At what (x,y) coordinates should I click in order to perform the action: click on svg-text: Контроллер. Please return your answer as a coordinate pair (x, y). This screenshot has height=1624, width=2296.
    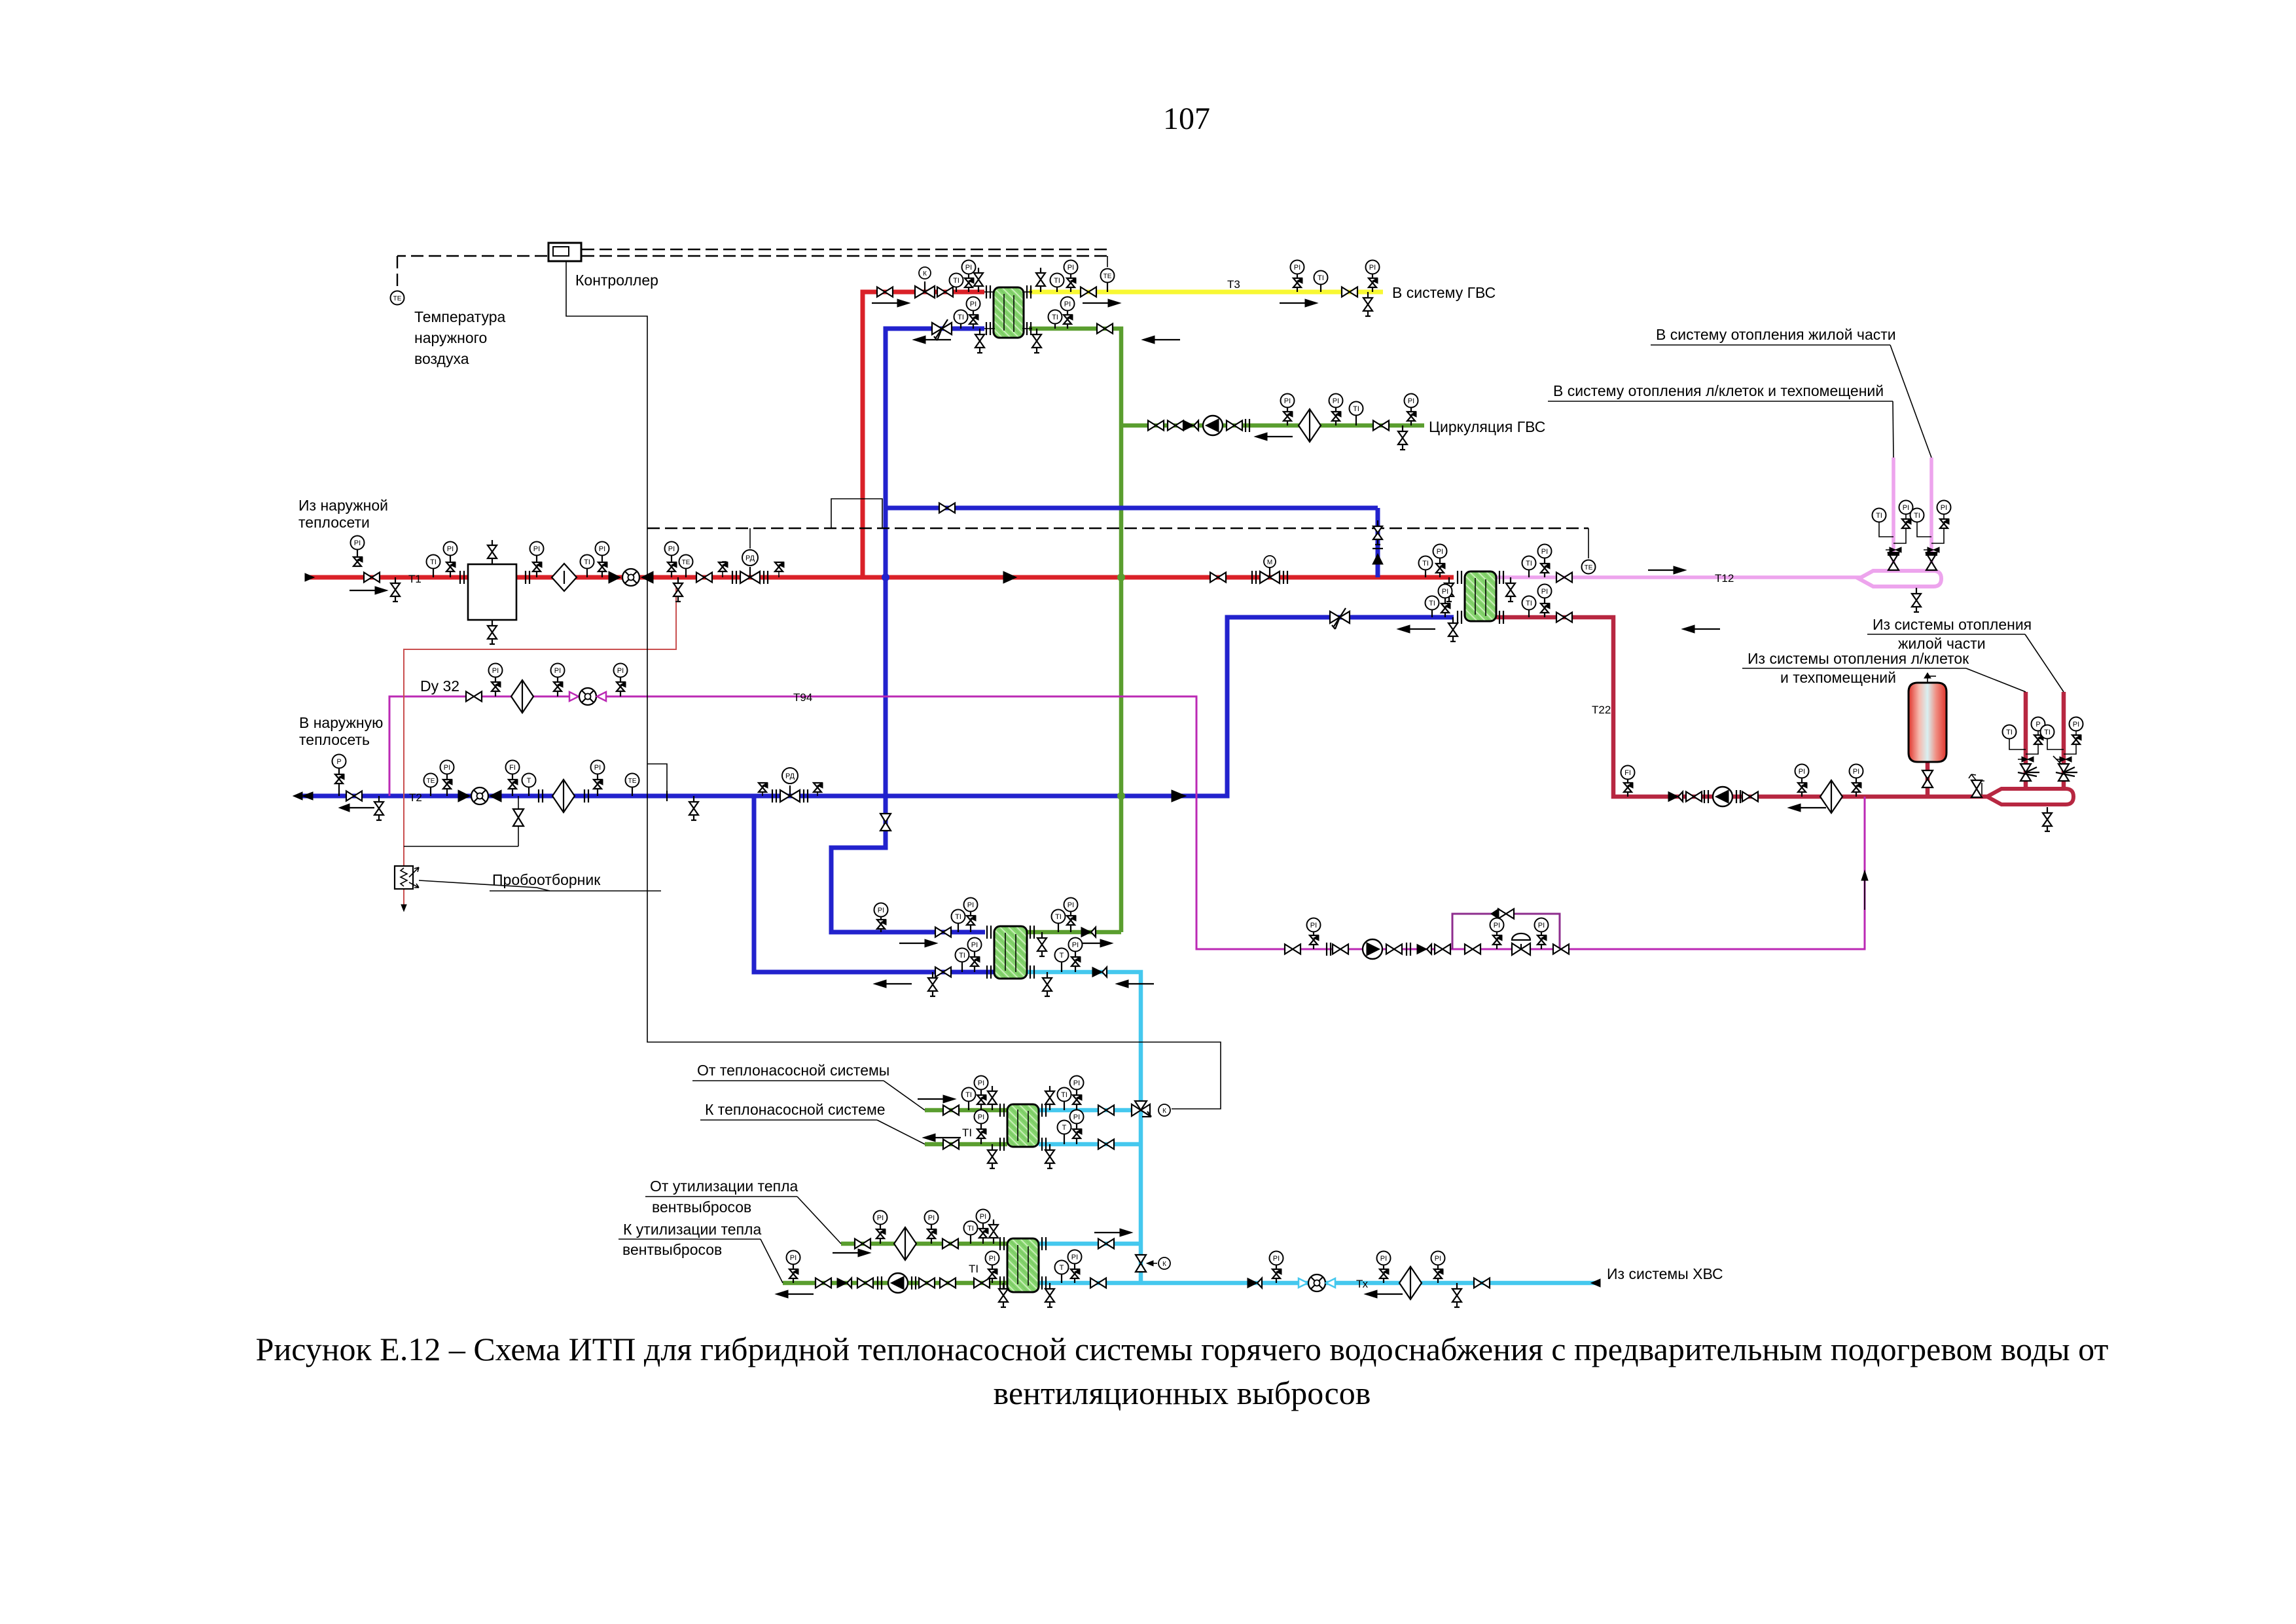
    Looking at the image, I should click on (616, 280).